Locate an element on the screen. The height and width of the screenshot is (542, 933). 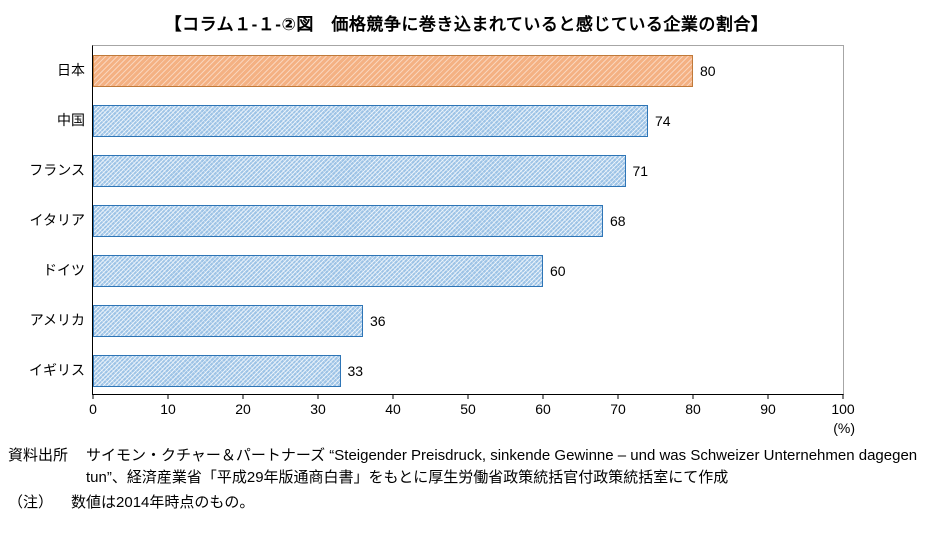
category-label: 日本 is located at coordinates (71, 70).